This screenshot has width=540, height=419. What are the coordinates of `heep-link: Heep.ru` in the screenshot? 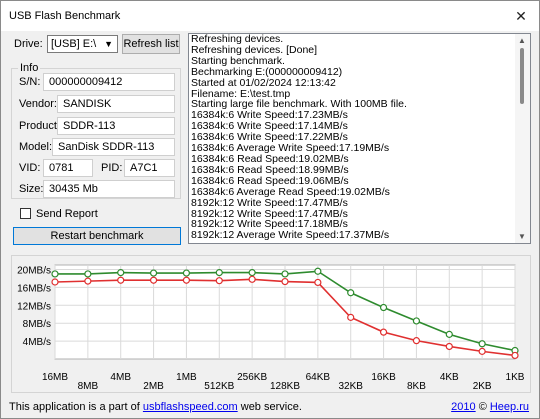 It's located at (509, 407).